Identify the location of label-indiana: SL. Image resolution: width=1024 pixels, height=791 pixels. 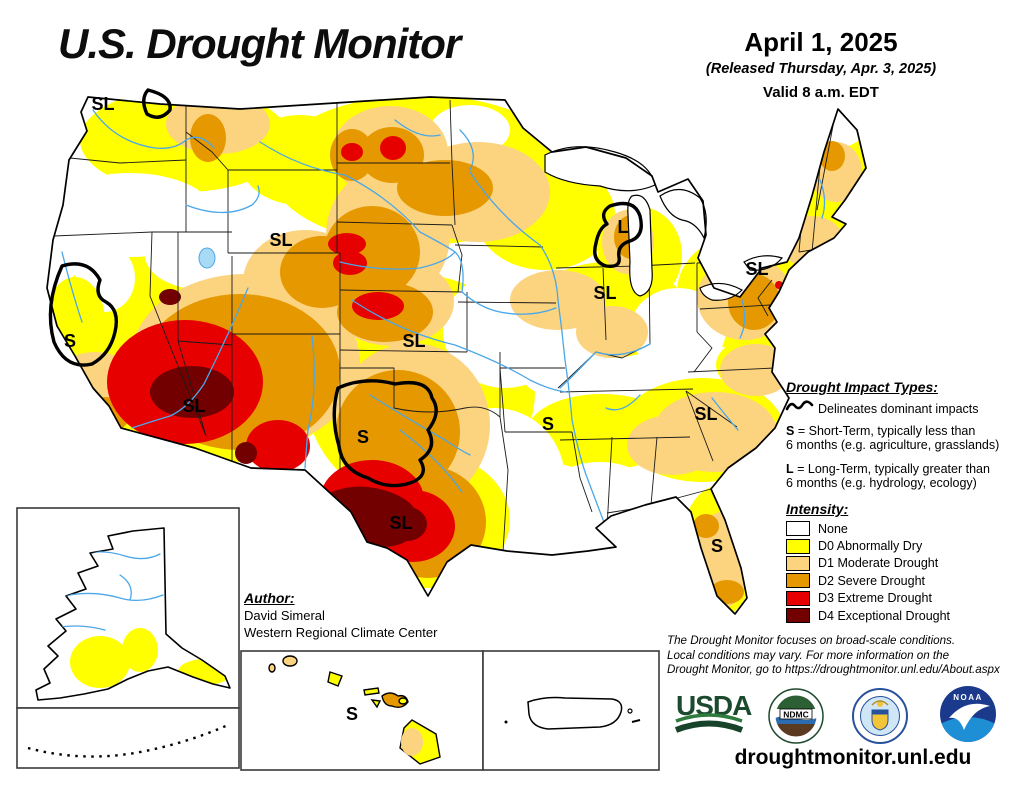
(604, 293).